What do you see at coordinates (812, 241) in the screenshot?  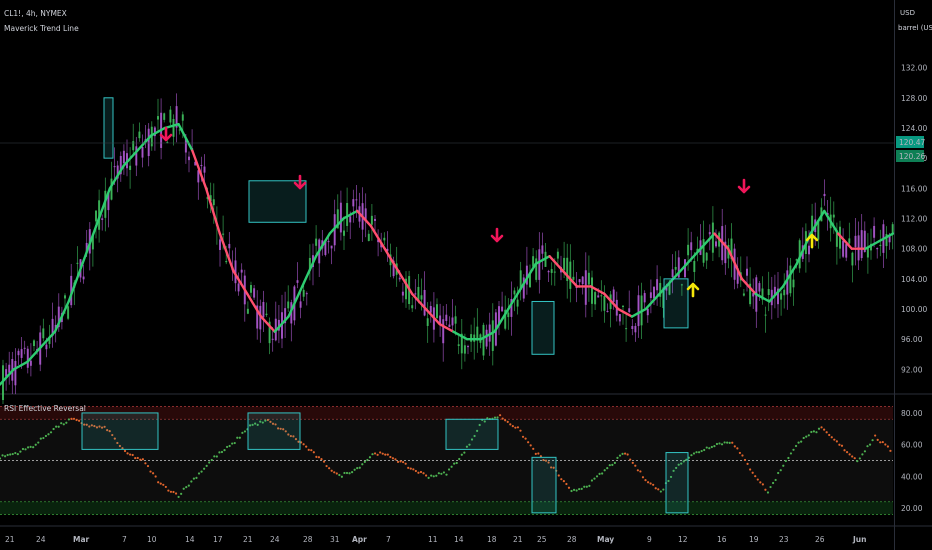 I see `buy-arrow-icon` at bounding box center [812, 241].